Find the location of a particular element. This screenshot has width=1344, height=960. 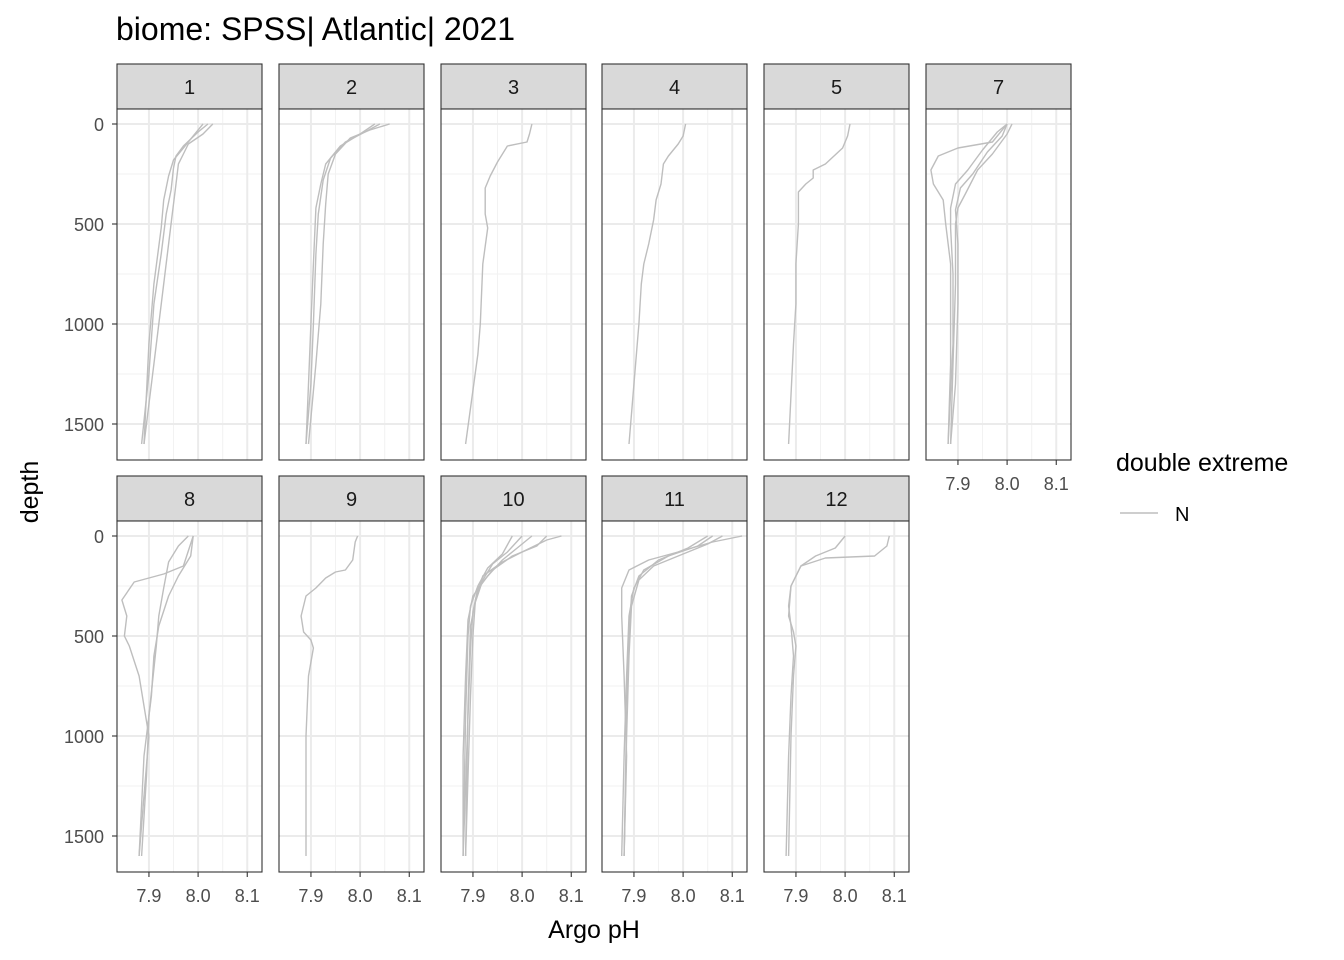

facet-strip-label: 3 is located at coordinates (513, 88).